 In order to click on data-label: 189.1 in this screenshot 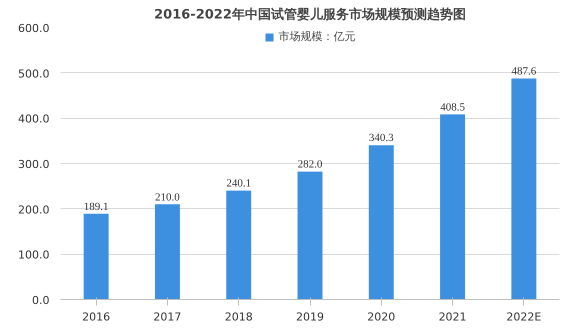, I will do `click(96, 206)`.